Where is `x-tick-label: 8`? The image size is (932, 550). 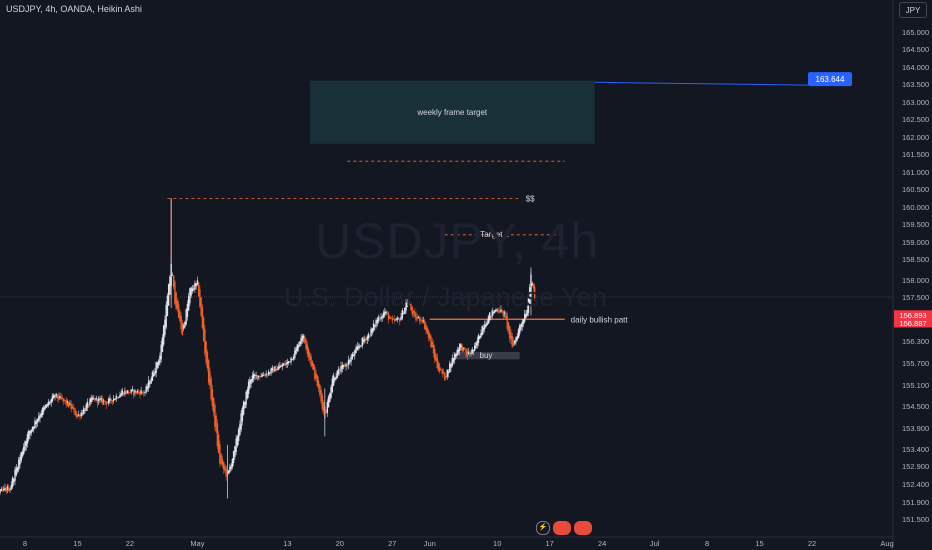 x-tick-label: 8 is located at coordinates (707, 543).